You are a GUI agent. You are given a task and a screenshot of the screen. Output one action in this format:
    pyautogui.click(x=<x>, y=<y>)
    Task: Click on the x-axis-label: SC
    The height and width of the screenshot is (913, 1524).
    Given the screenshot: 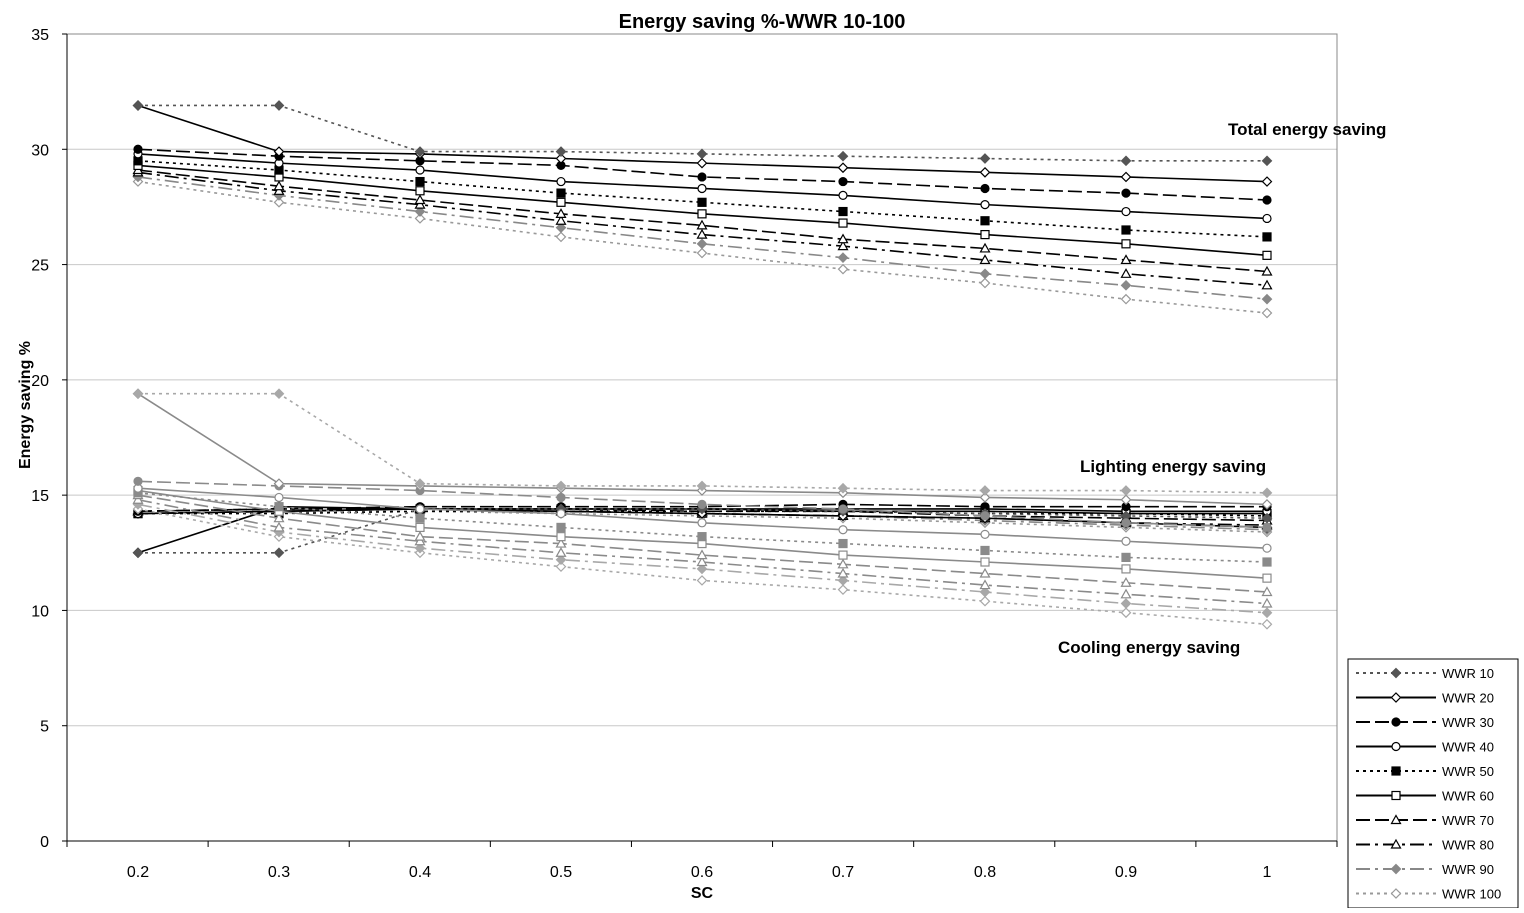 What is the action you would take?
    pyautogui.click(x=702, y=893)
    